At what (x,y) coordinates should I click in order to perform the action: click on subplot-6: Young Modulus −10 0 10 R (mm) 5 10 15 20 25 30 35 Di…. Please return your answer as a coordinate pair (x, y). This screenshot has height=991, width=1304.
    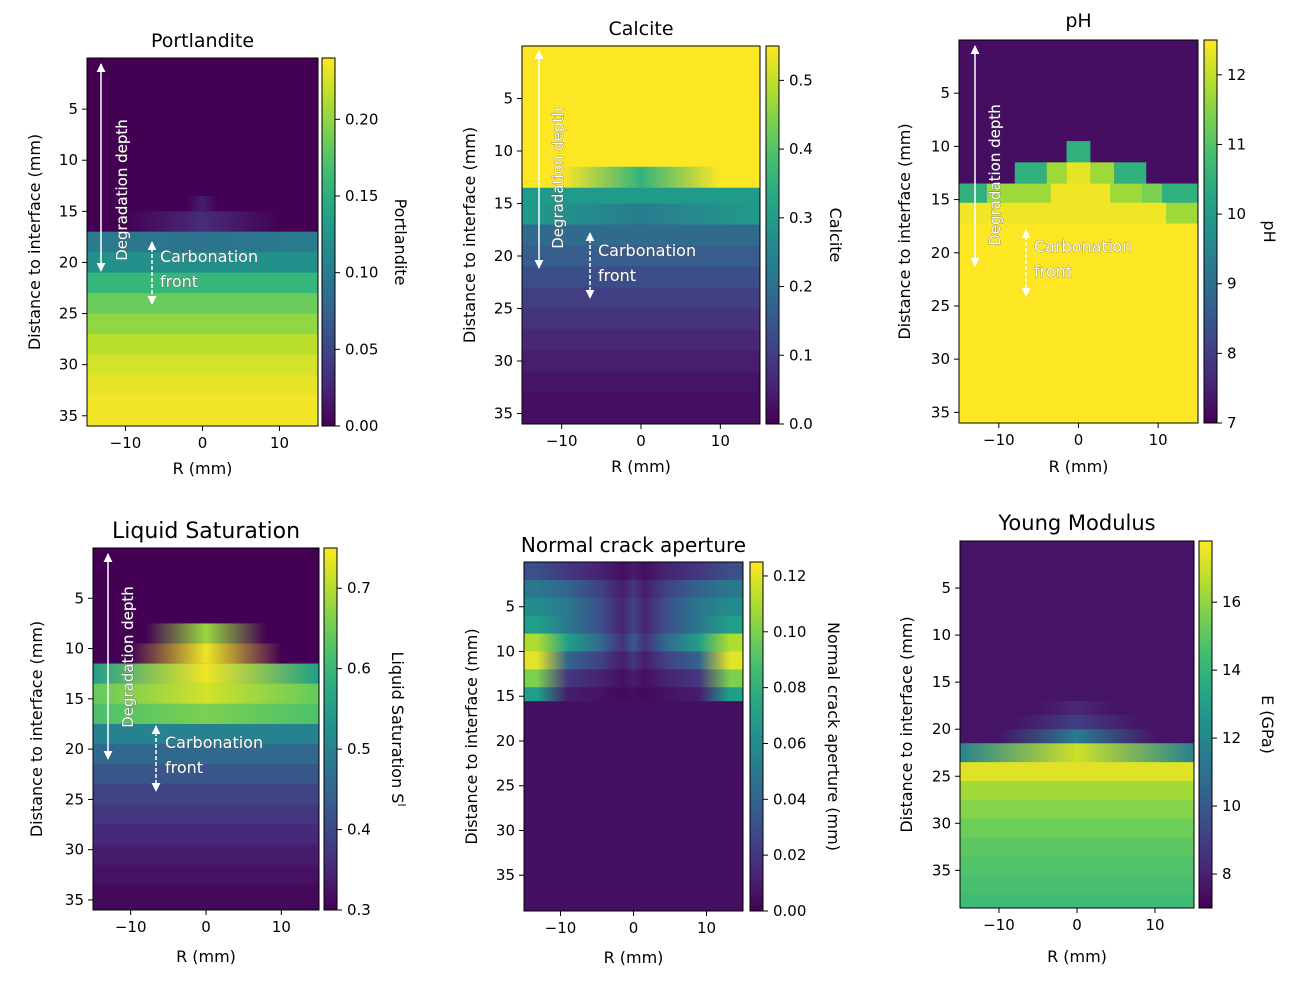
    Looking at the image, I should click on (1087, 738).